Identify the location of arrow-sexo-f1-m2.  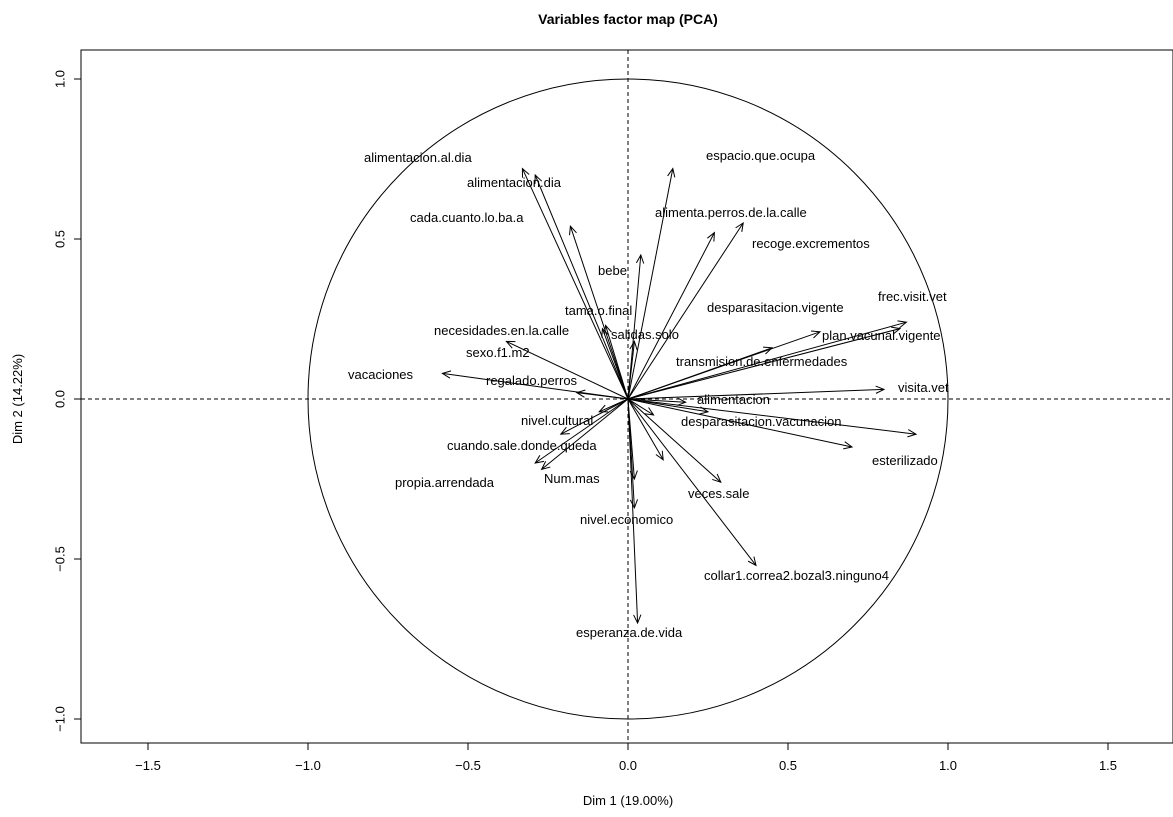
(567, 370).